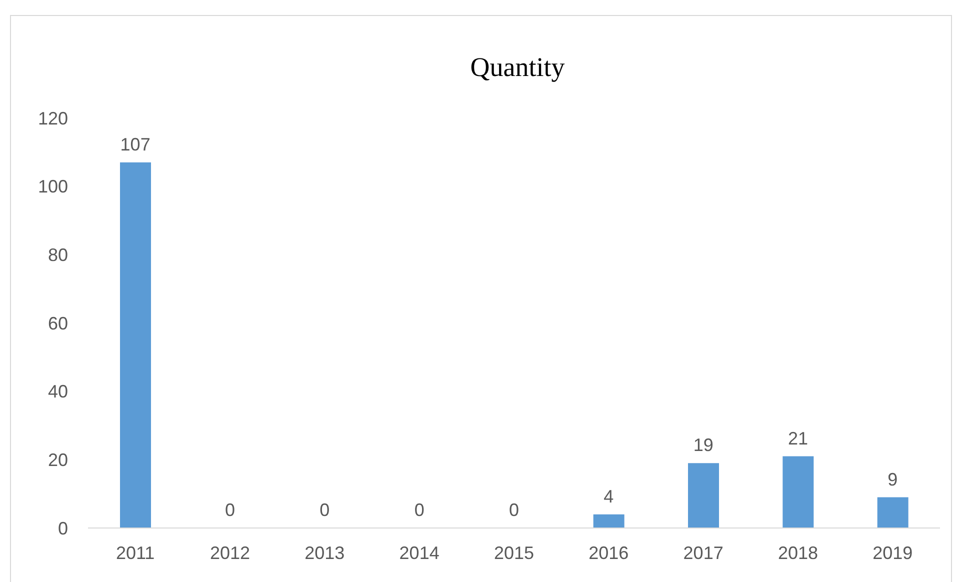 This screenshot has height=582, width=955. What do you see at coordinates (609, 496) in the screenshot?
I see `data-label: 4` at bounding box center [609, 496].